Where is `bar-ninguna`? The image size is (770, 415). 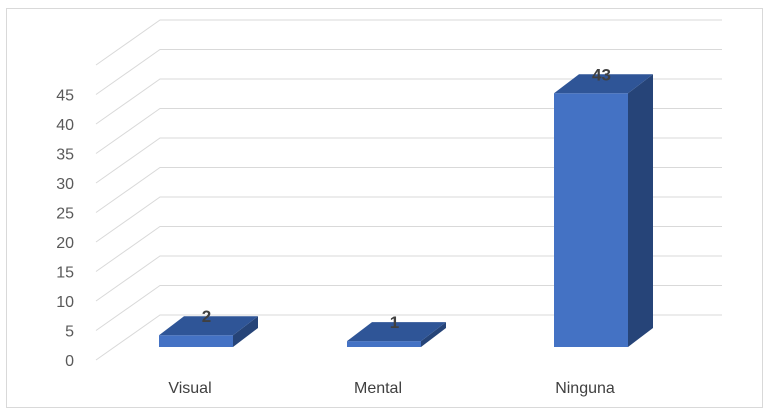
bar-ninguna is located at coordinates (603, 211).